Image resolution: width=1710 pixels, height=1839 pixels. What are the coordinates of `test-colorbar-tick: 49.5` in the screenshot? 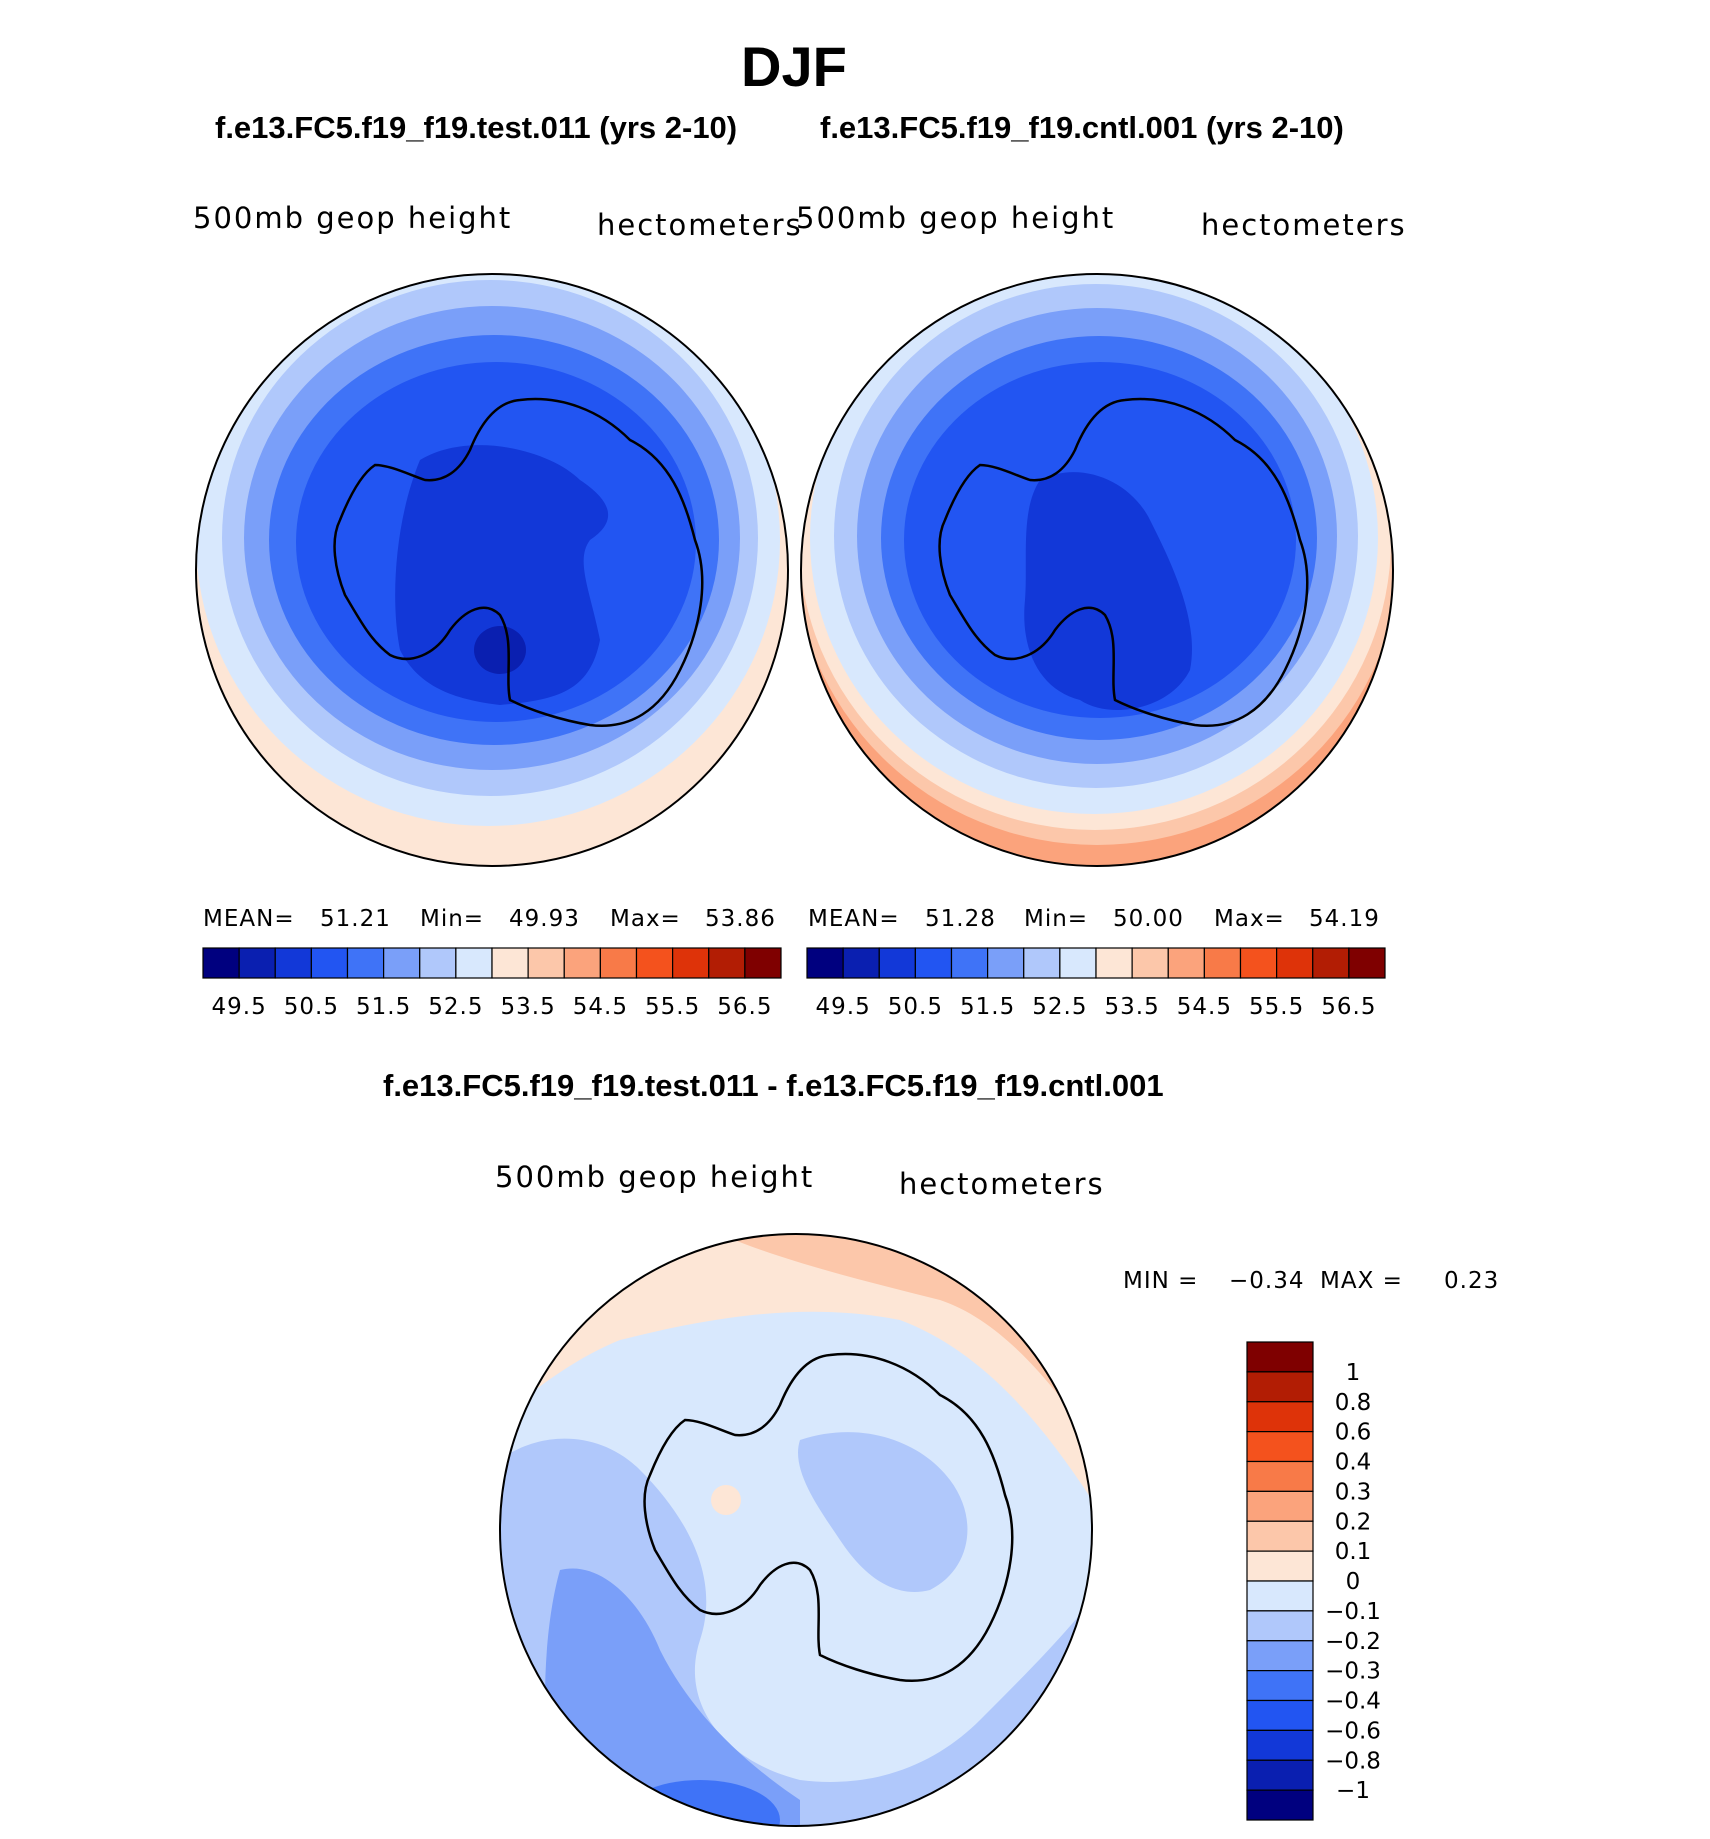 It's located at (239, 1007).